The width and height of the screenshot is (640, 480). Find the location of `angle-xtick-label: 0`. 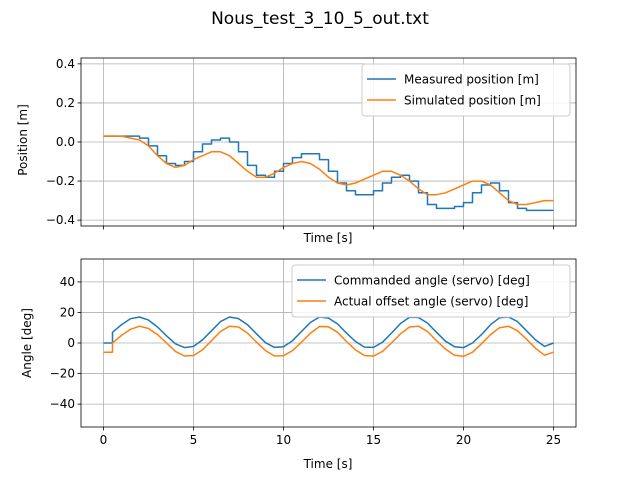

angle-xtick-label: 0 is located at coordinates (104, 440).